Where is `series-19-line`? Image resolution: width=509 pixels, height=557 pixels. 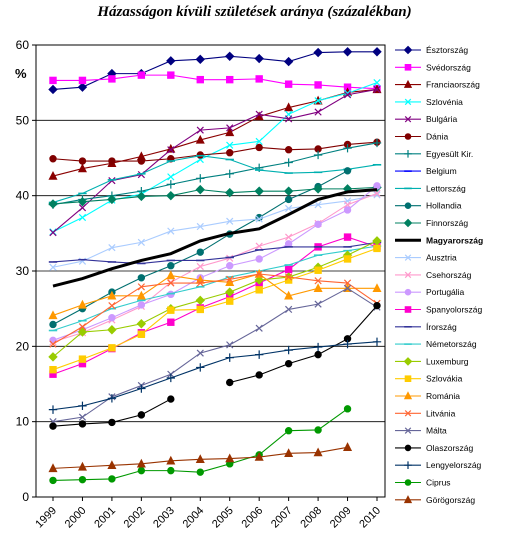 series-19-line is located at coordinates (215, 309).